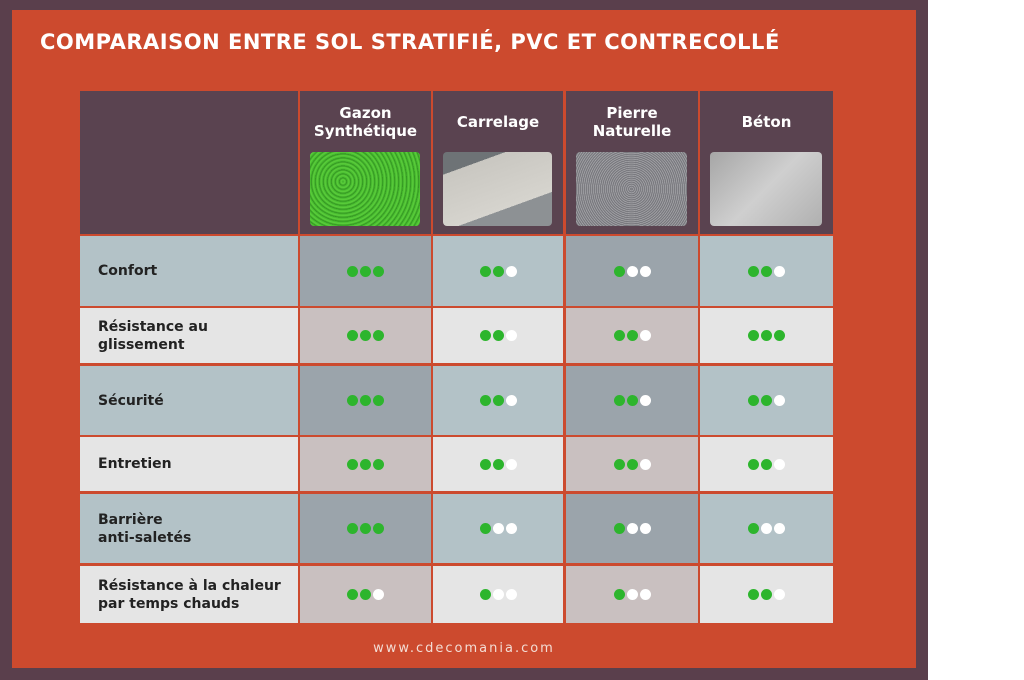 This screenshot has height=680, width=1024. I want to click on column-header: Gazon Synthétique, so click(365, 162).